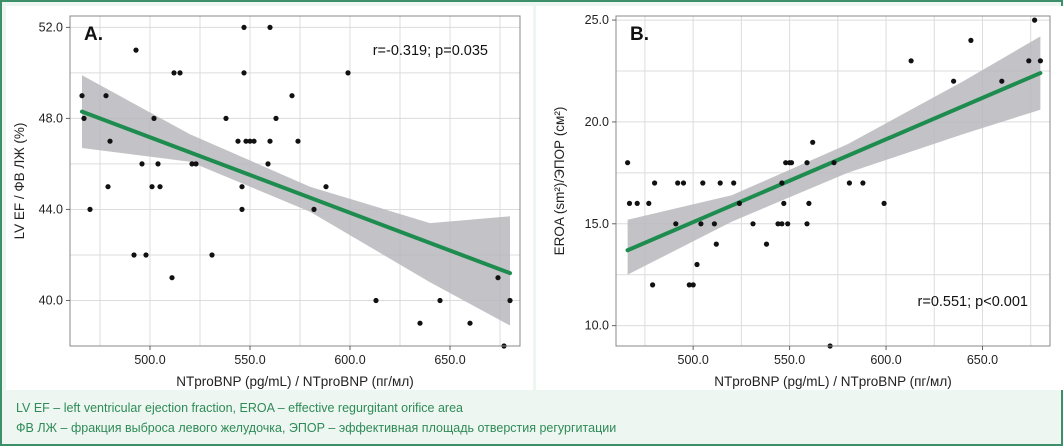  Describe the element at coordinates (559, 181) in the screenshot. I see `y-axis-title: EROA (sm²)/ЭПОР (см²)` at that location.